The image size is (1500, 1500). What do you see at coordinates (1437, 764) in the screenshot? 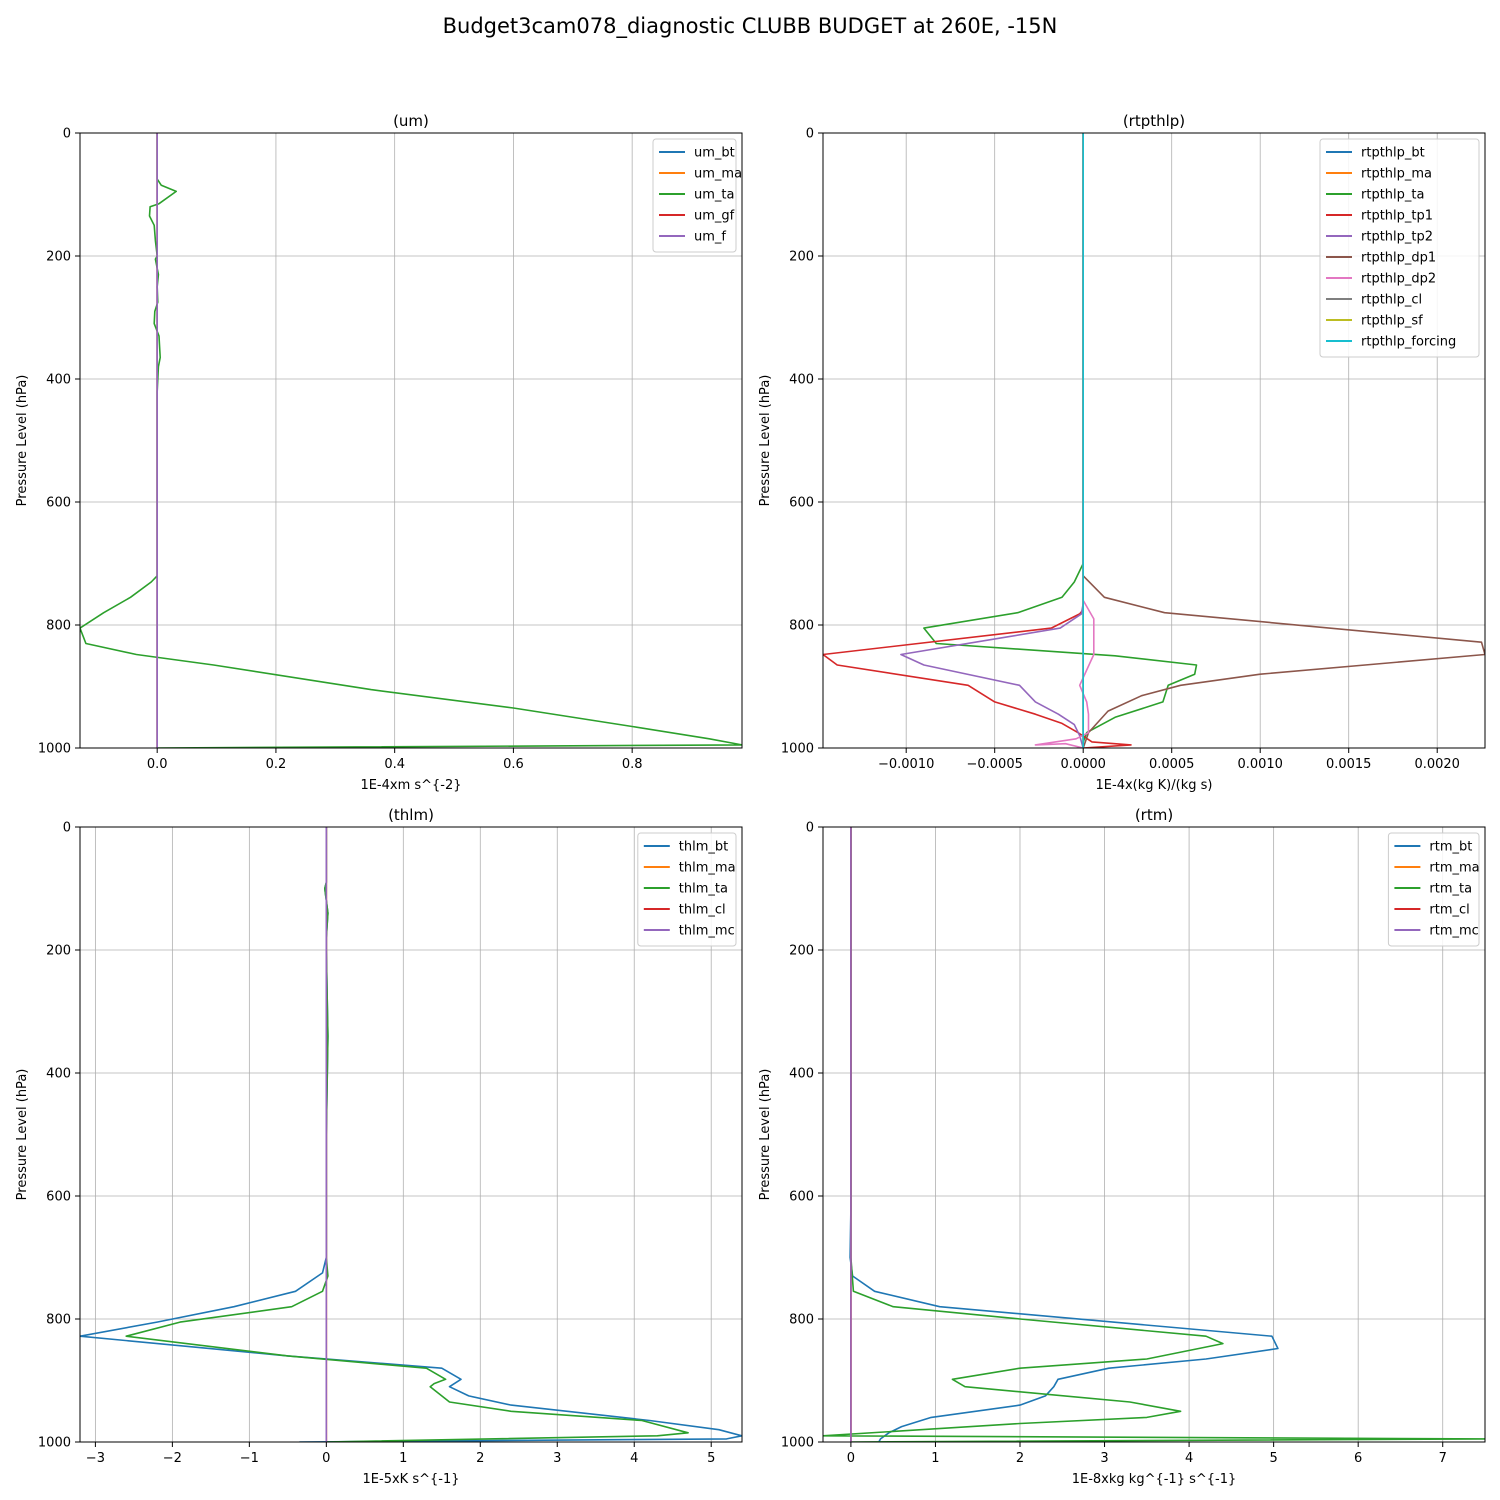
I see `x-tick-label: 0.0020` at bounding box center [1437, 764].